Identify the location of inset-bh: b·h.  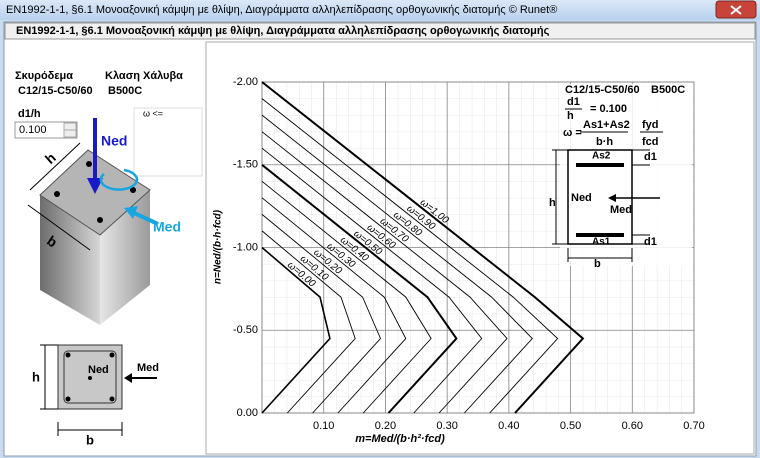
(604, 142).